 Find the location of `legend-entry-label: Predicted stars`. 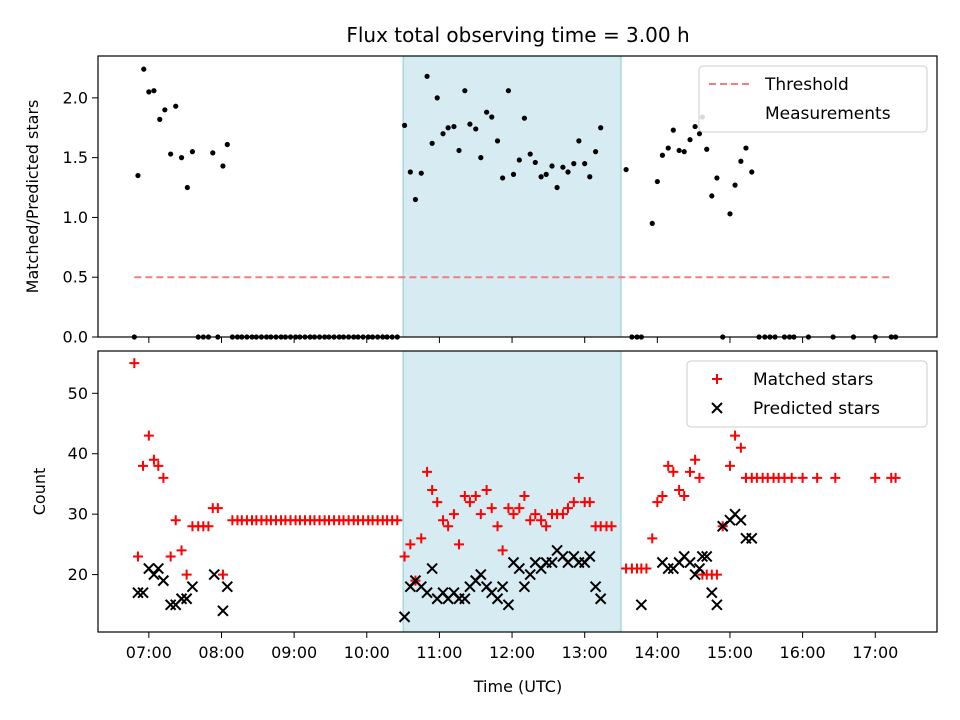

legend-entry-label: Predicted stars is located at coordinates (816, 409).